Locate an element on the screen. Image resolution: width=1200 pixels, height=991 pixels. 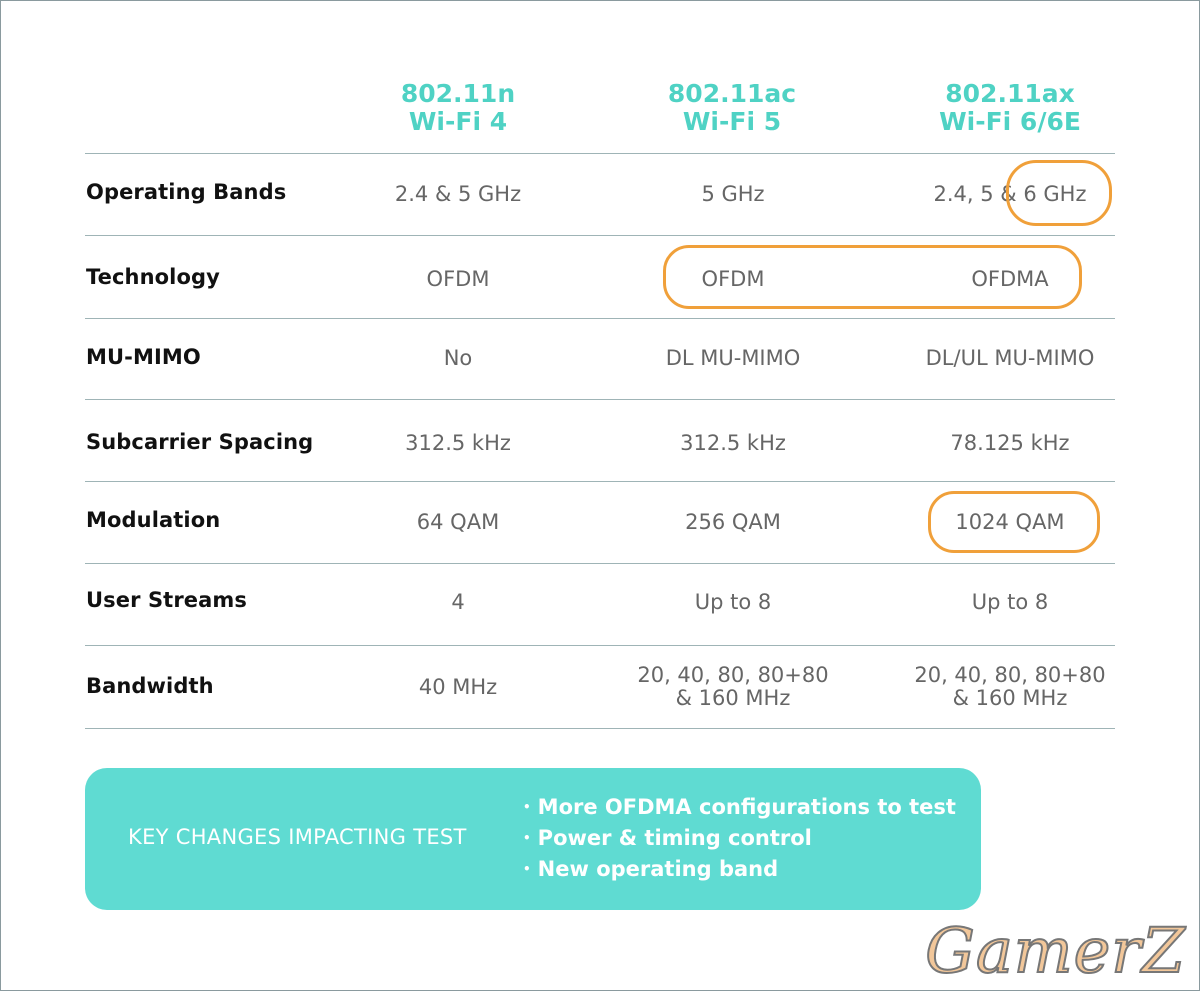
cell-user-streams-wifi5: Up to 8 is located at coordinates (733, 602).